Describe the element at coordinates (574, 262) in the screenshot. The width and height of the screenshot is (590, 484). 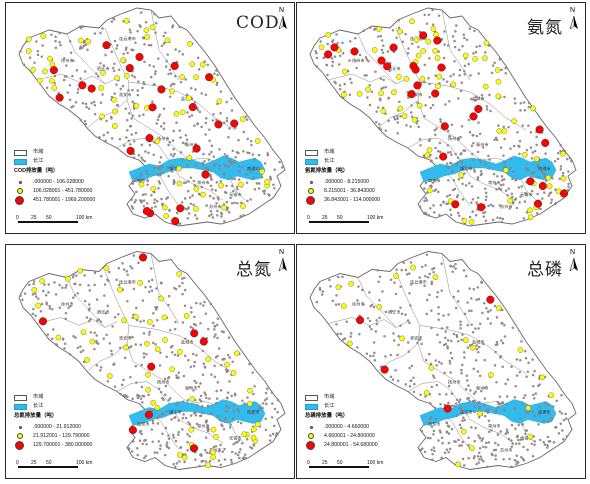
I see `north-arrow-icon: N` at that location.